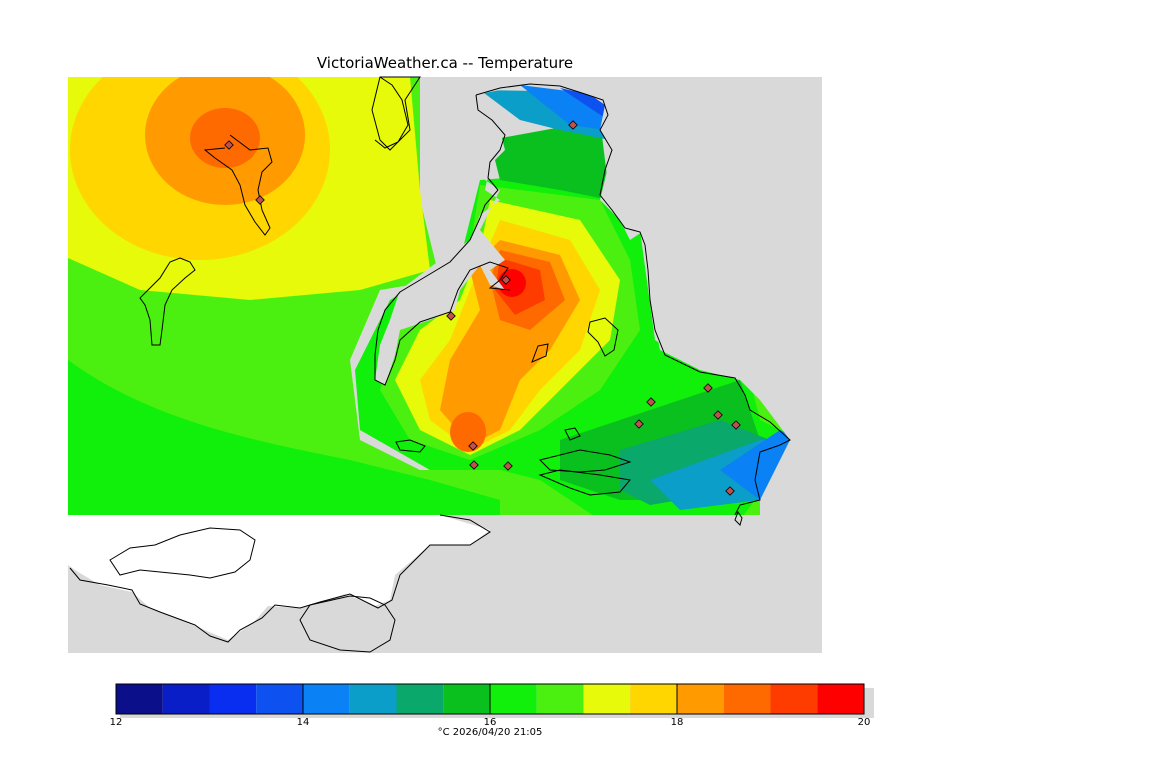 The width and height of the screenshot is (1152, 768). Describe the element at coordinates (677, 722) in the screenshot. I see `scale-tick-label: 18` at that location.